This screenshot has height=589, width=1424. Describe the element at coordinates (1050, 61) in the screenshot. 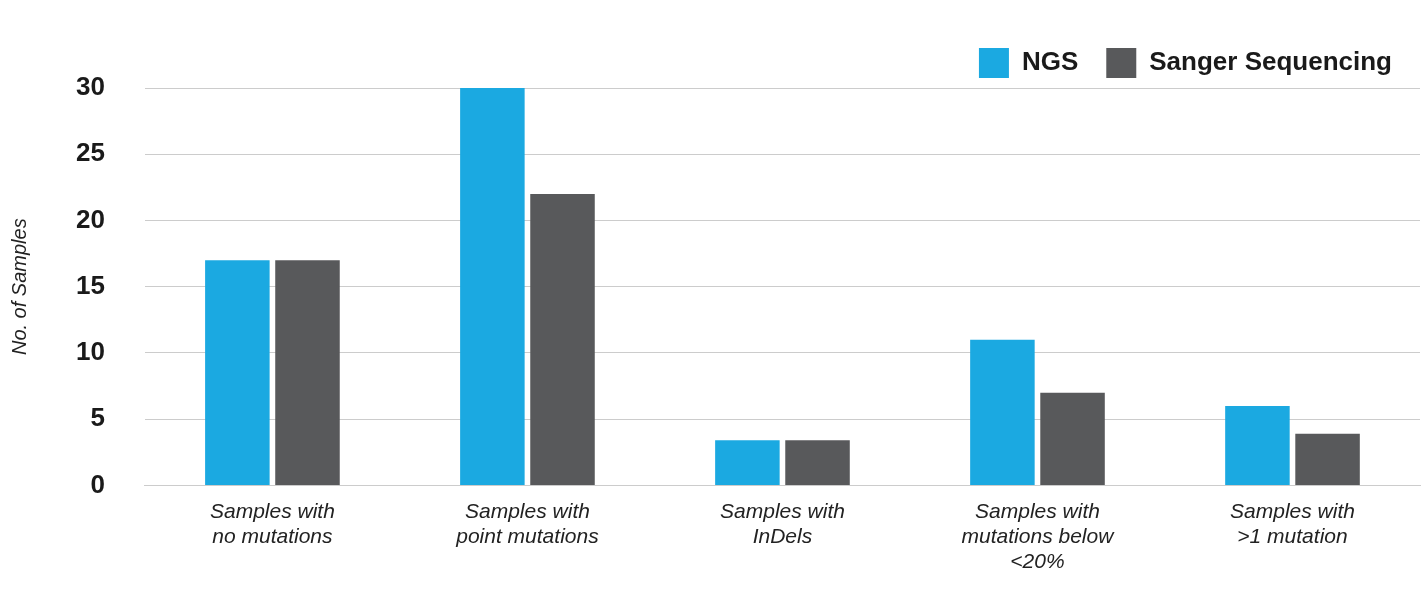

I see `legend-label: NGS` at that location.